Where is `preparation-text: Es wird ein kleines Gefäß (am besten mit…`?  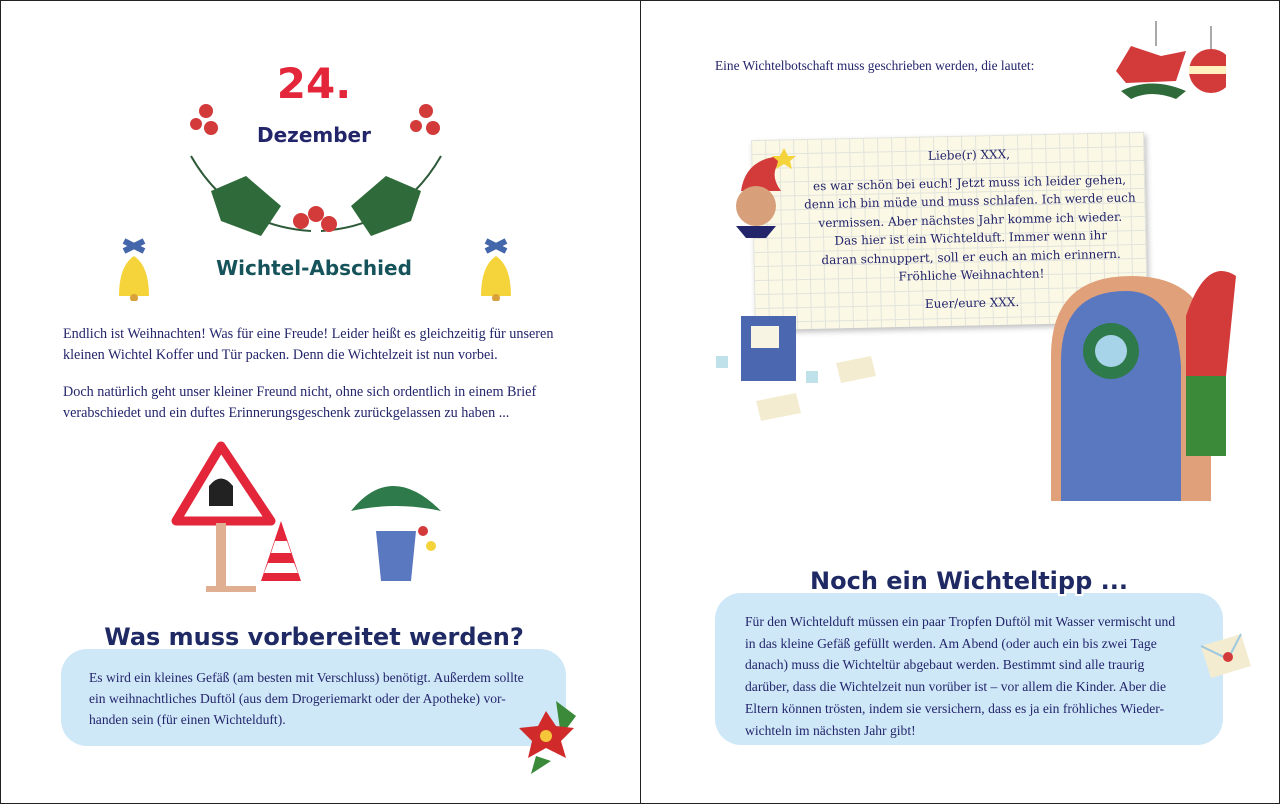
preparation-text: Es wird ein kleines Gefäß (am besten mit… is located at coordinates (306, 698).